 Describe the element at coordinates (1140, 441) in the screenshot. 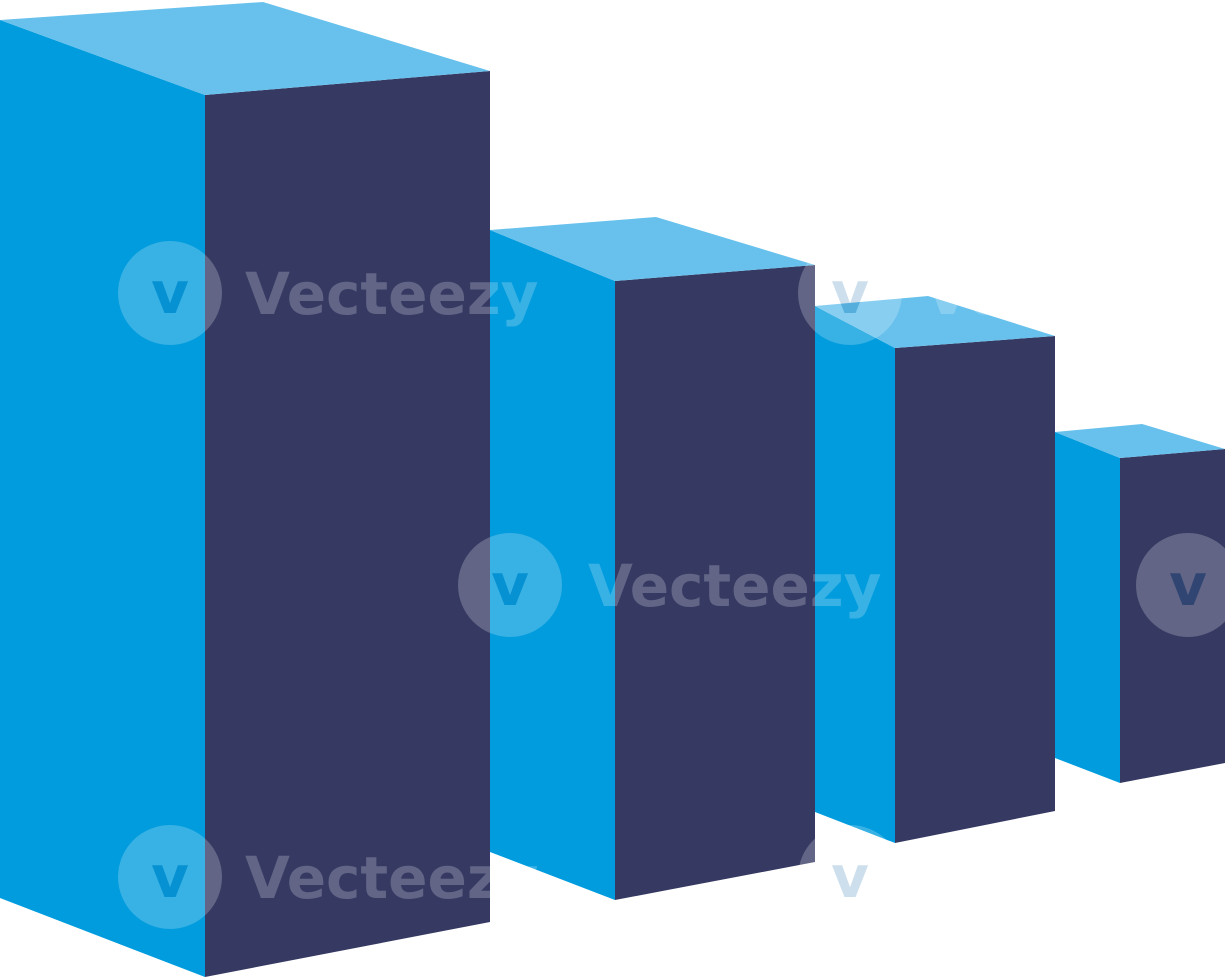

I see `block-4-top-face` at that location.